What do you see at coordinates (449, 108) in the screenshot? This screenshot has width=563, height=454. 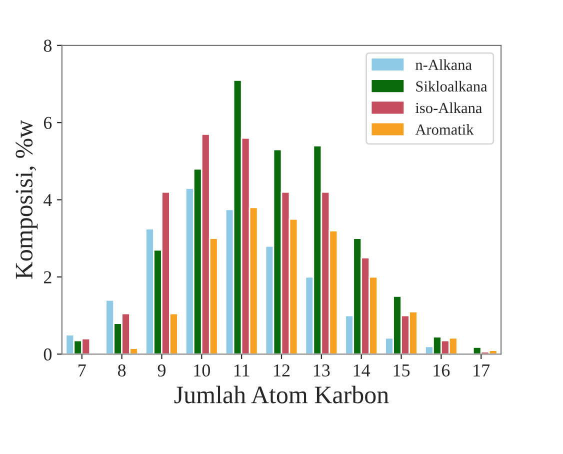 I see `legend-label: iso-Alkana` at bounding box center [449, 108].